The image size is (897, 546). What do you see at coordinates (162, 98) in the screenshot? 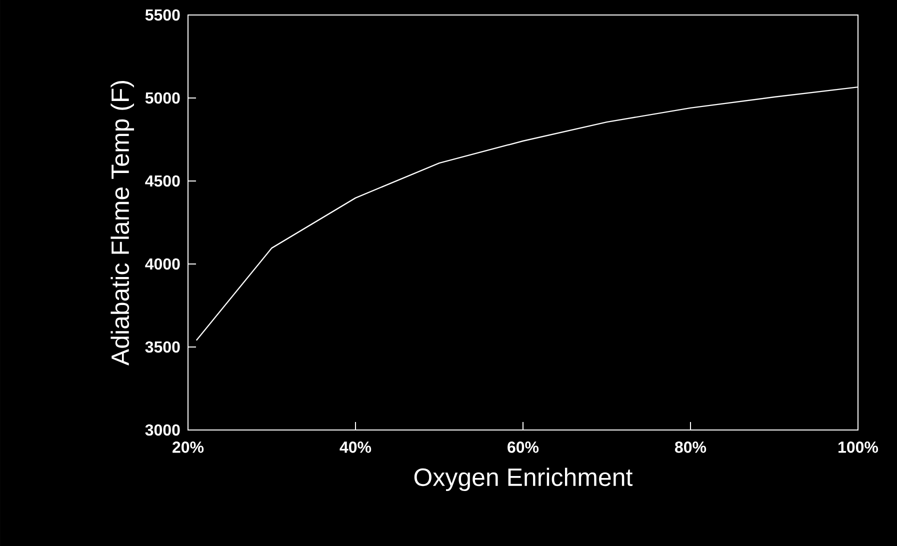
I see `y-tick-label: 5000` at bounding box center [162, 98].